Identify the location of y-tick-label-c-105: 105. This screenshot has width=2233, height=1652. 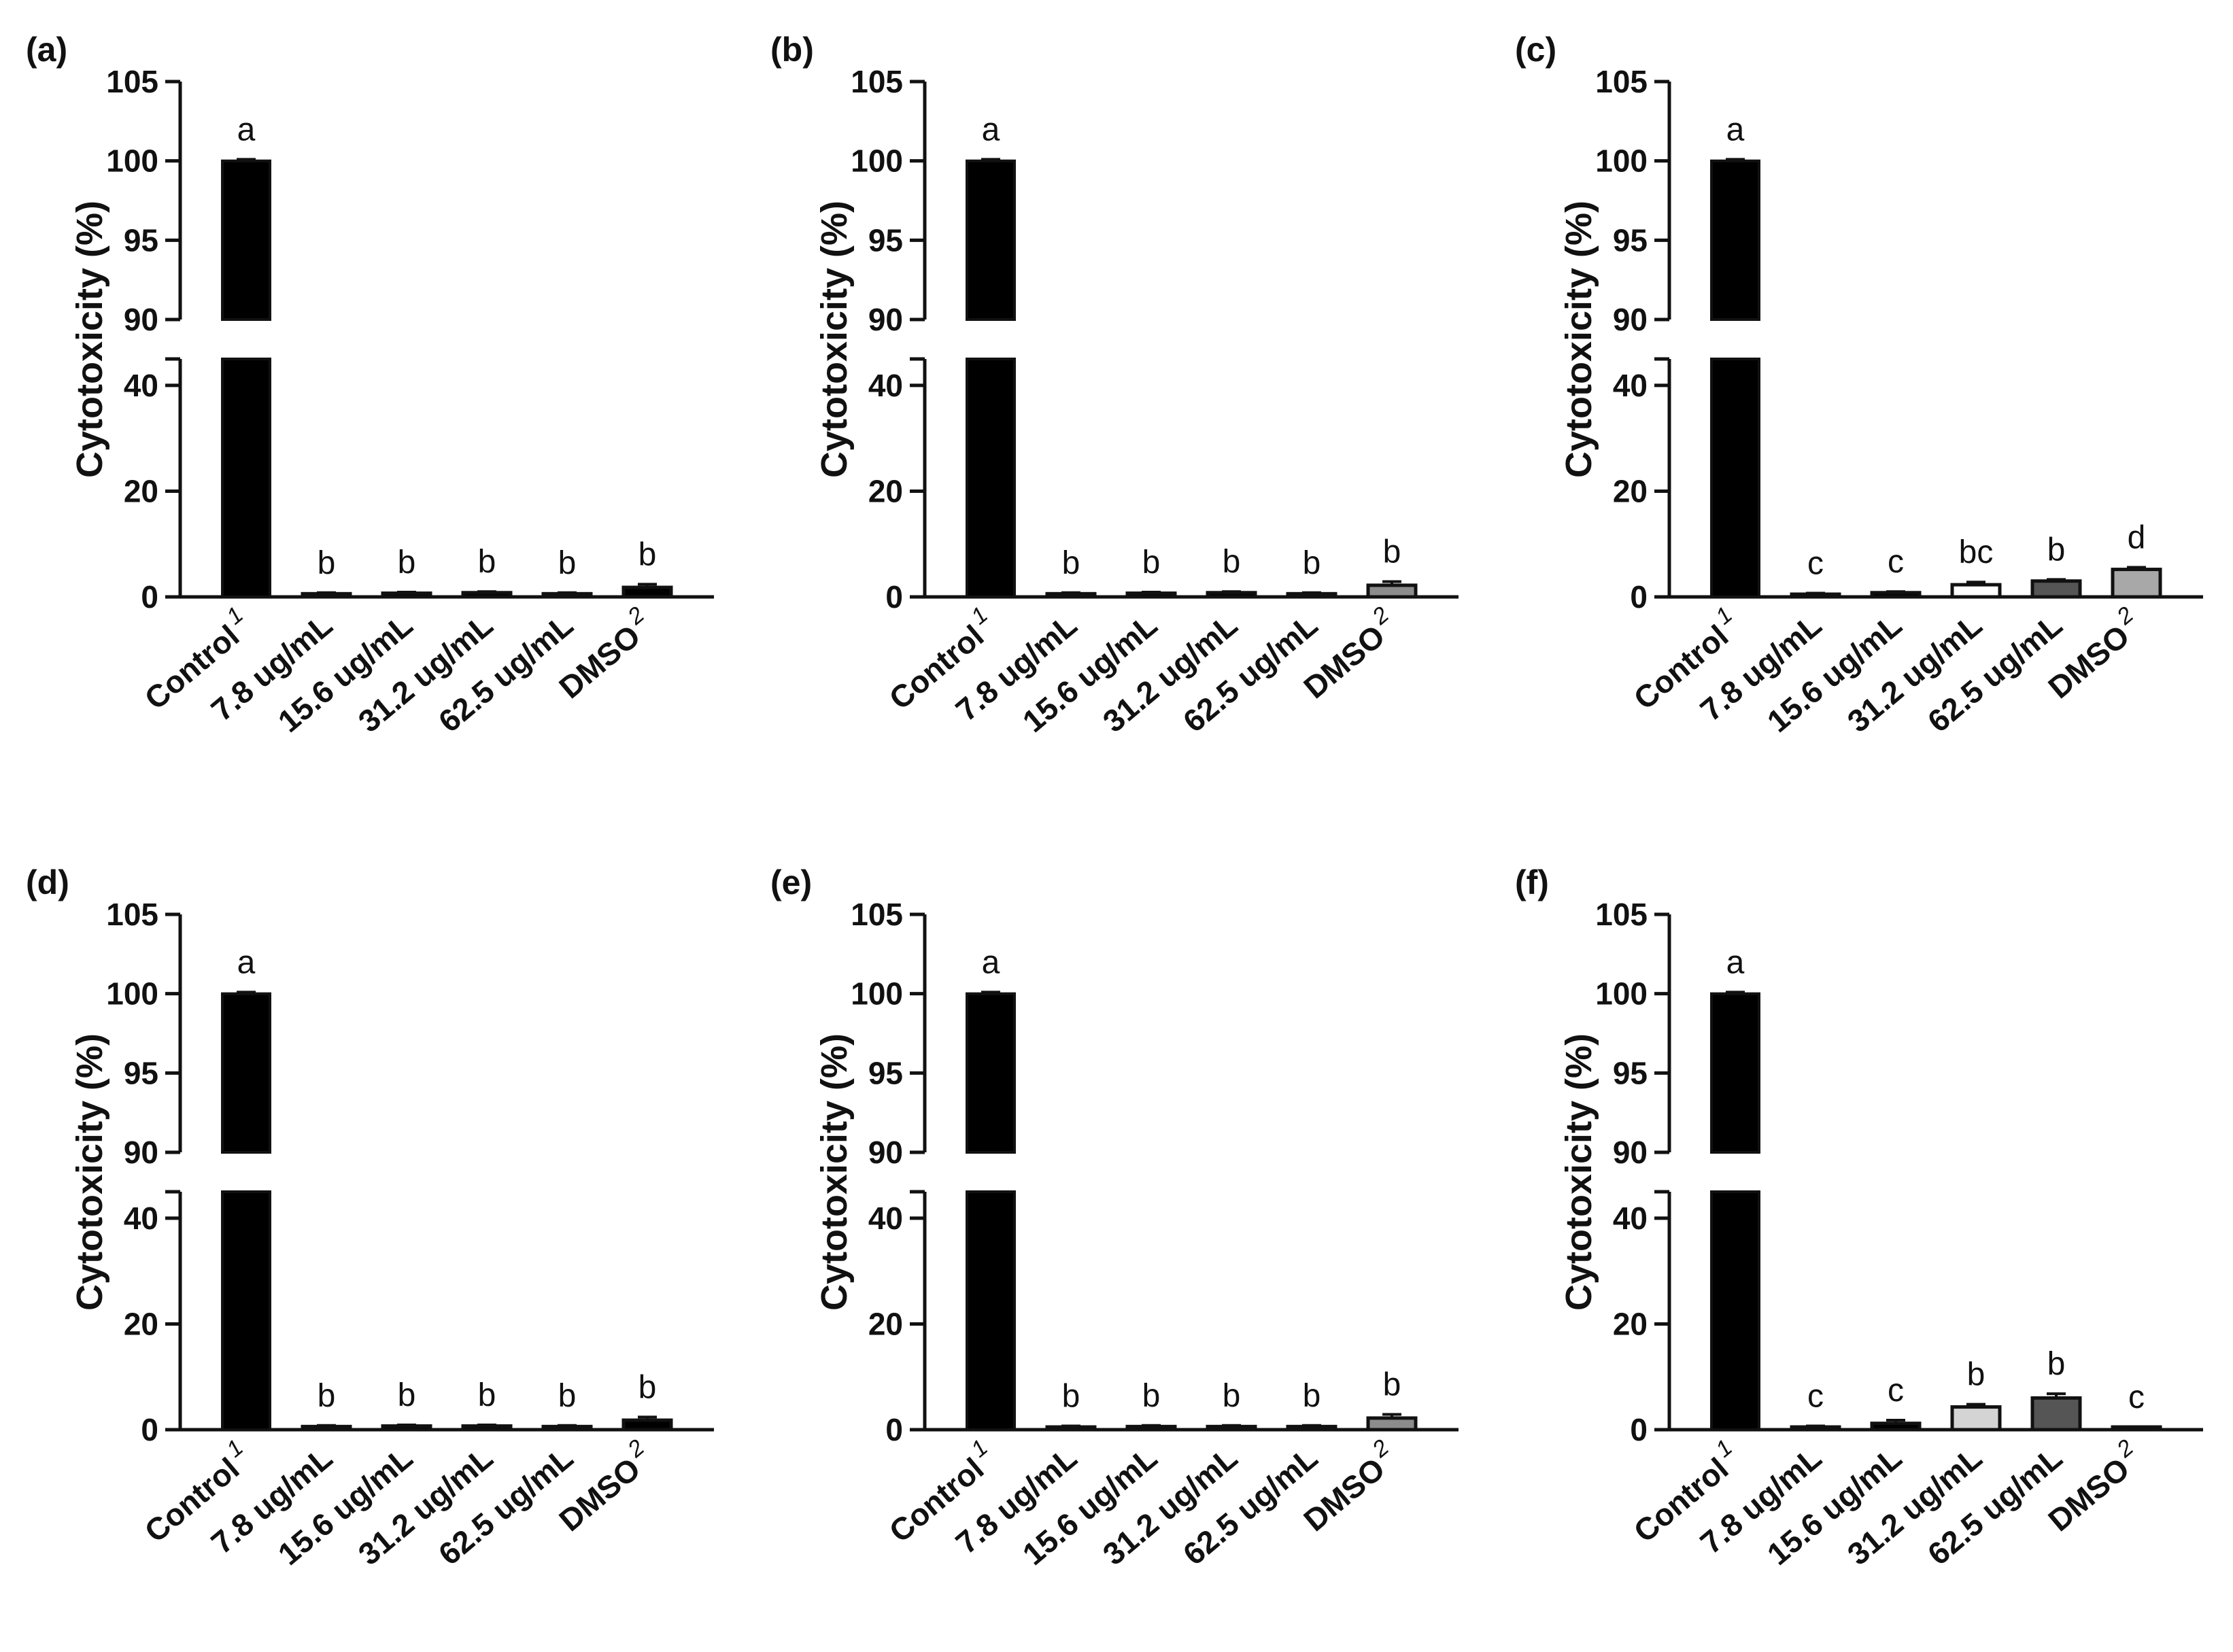
(1622, 81).